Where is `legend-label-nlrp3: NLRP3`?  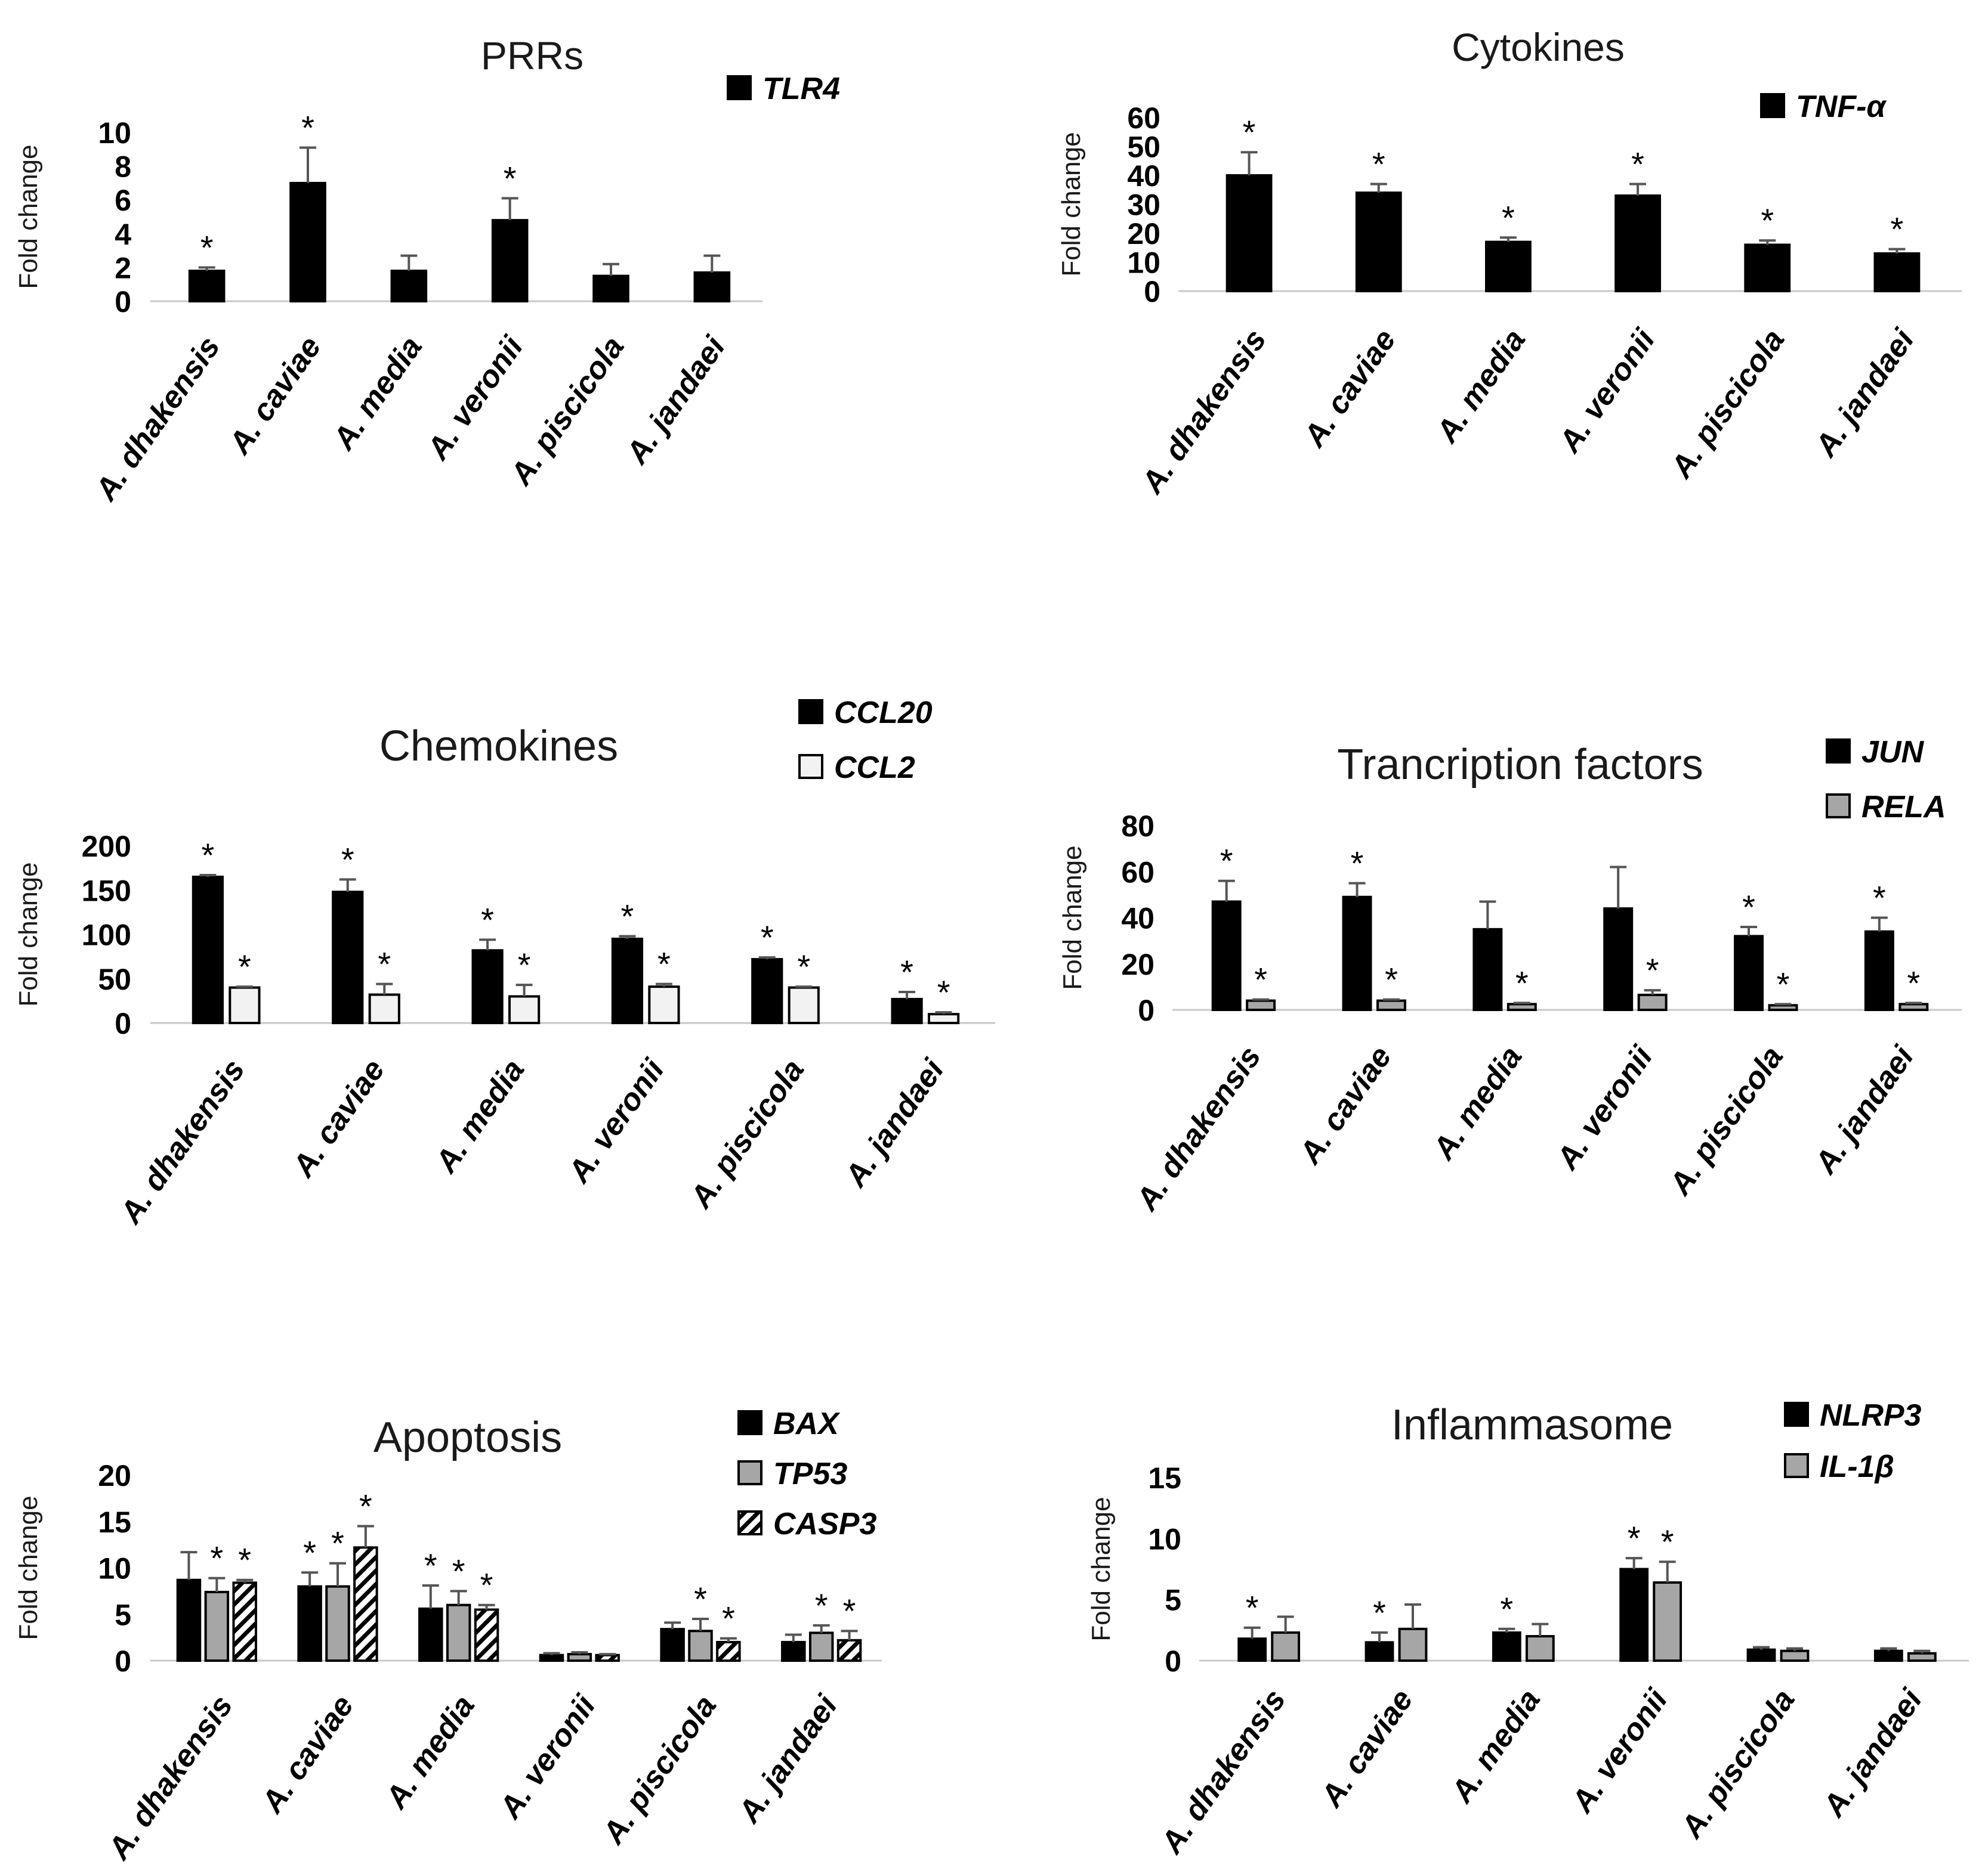
legend-label-nlrp3: NLRP3 is located at coordinates (1871, 1415).